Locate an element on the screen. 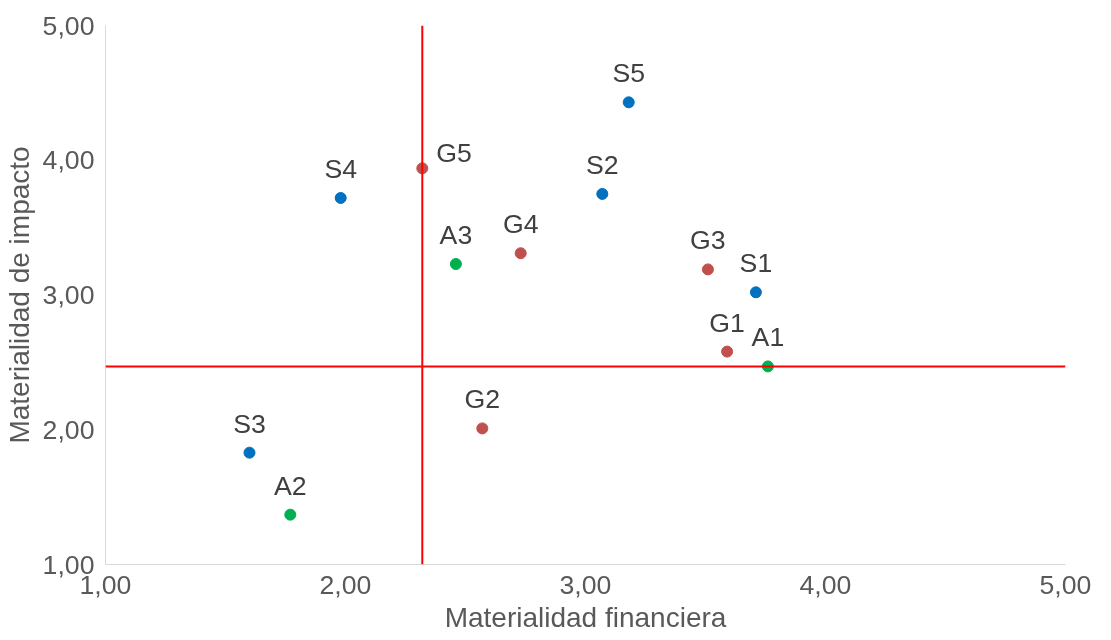  annotation: G4 is located at coordinates (520, 224).